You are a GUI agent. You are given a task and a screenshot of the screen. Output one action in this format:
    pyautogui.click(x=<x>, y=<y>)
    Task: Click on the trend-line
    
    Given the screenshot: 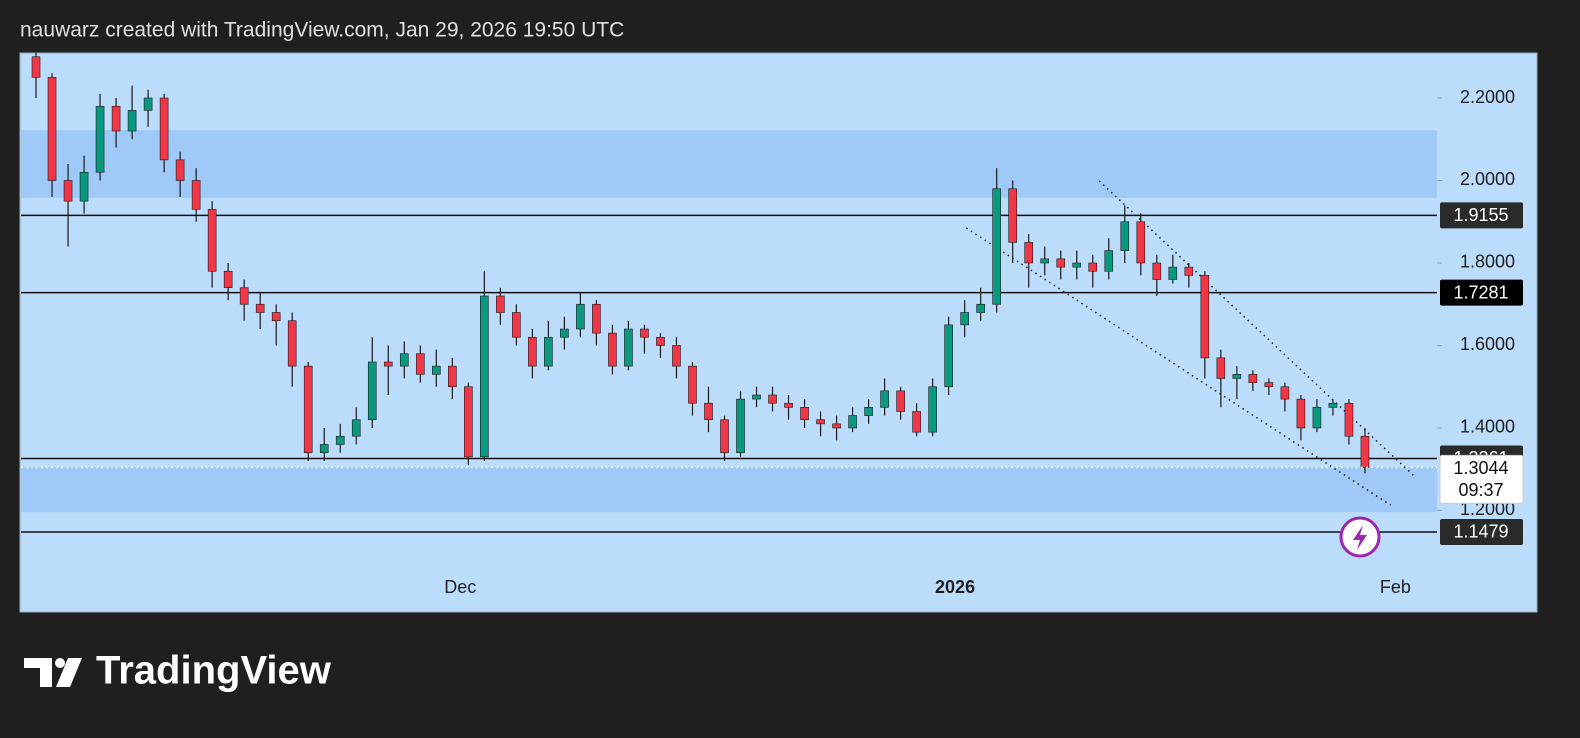 What is the action you would take?
    pyautogui.click(x=1178, y=366)
    